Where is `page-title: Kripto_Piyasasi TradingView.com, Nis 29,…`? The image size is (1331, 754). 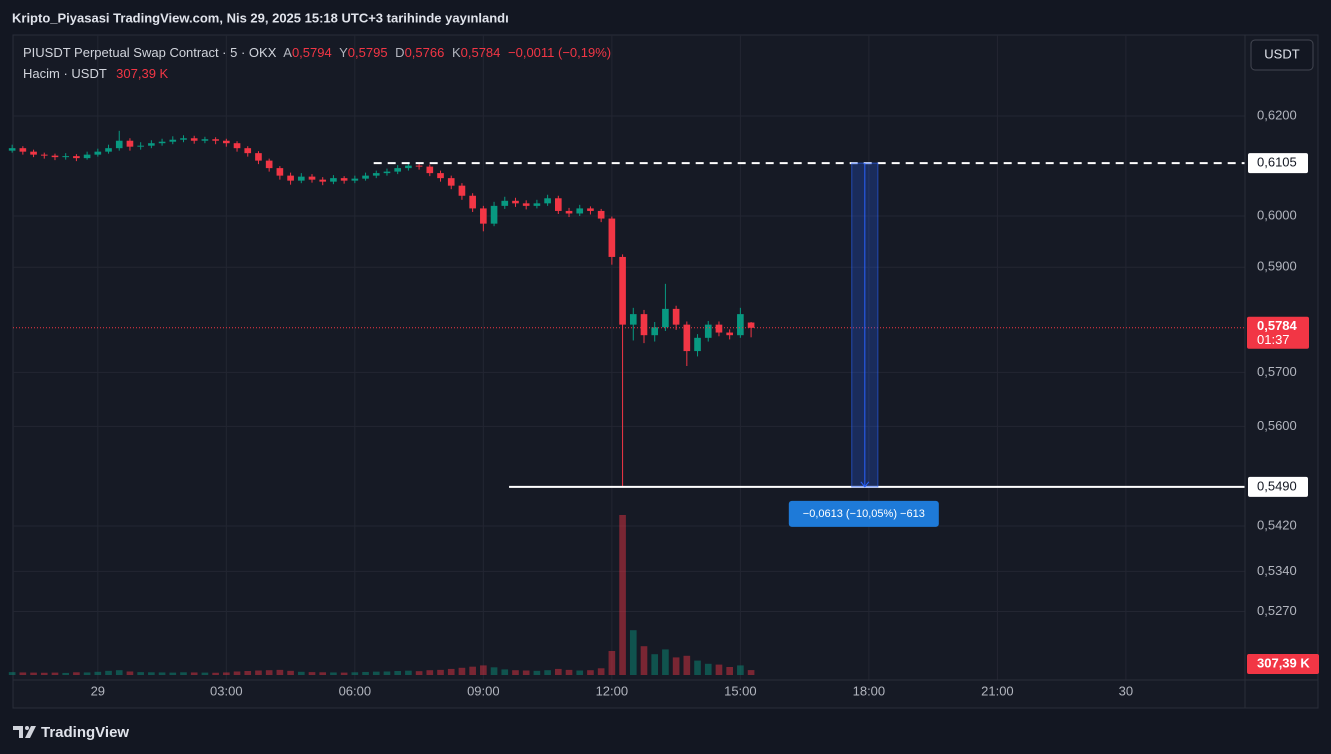 page-title: Kripto_Piyasasi TradingView.com, Nis 29,… is located at coordinates (260, 17).